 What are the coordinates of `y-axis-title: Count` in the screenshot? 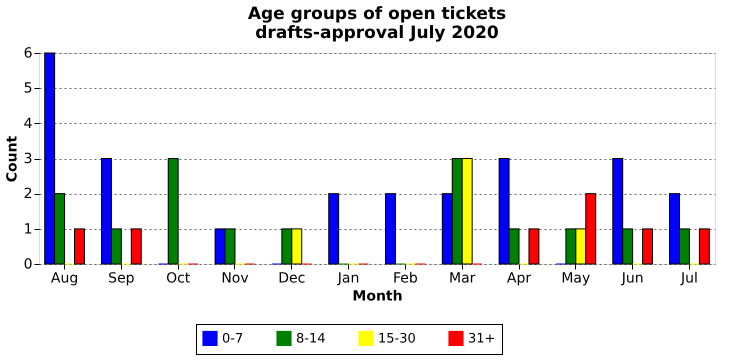 It's located at (12, 158).